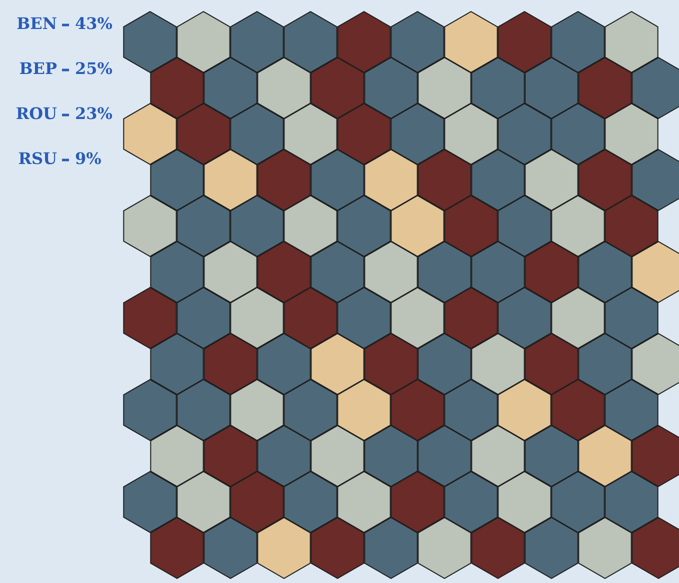 The image size is (679, 583). I want to click on data-label: 43%, so click(93, 23).